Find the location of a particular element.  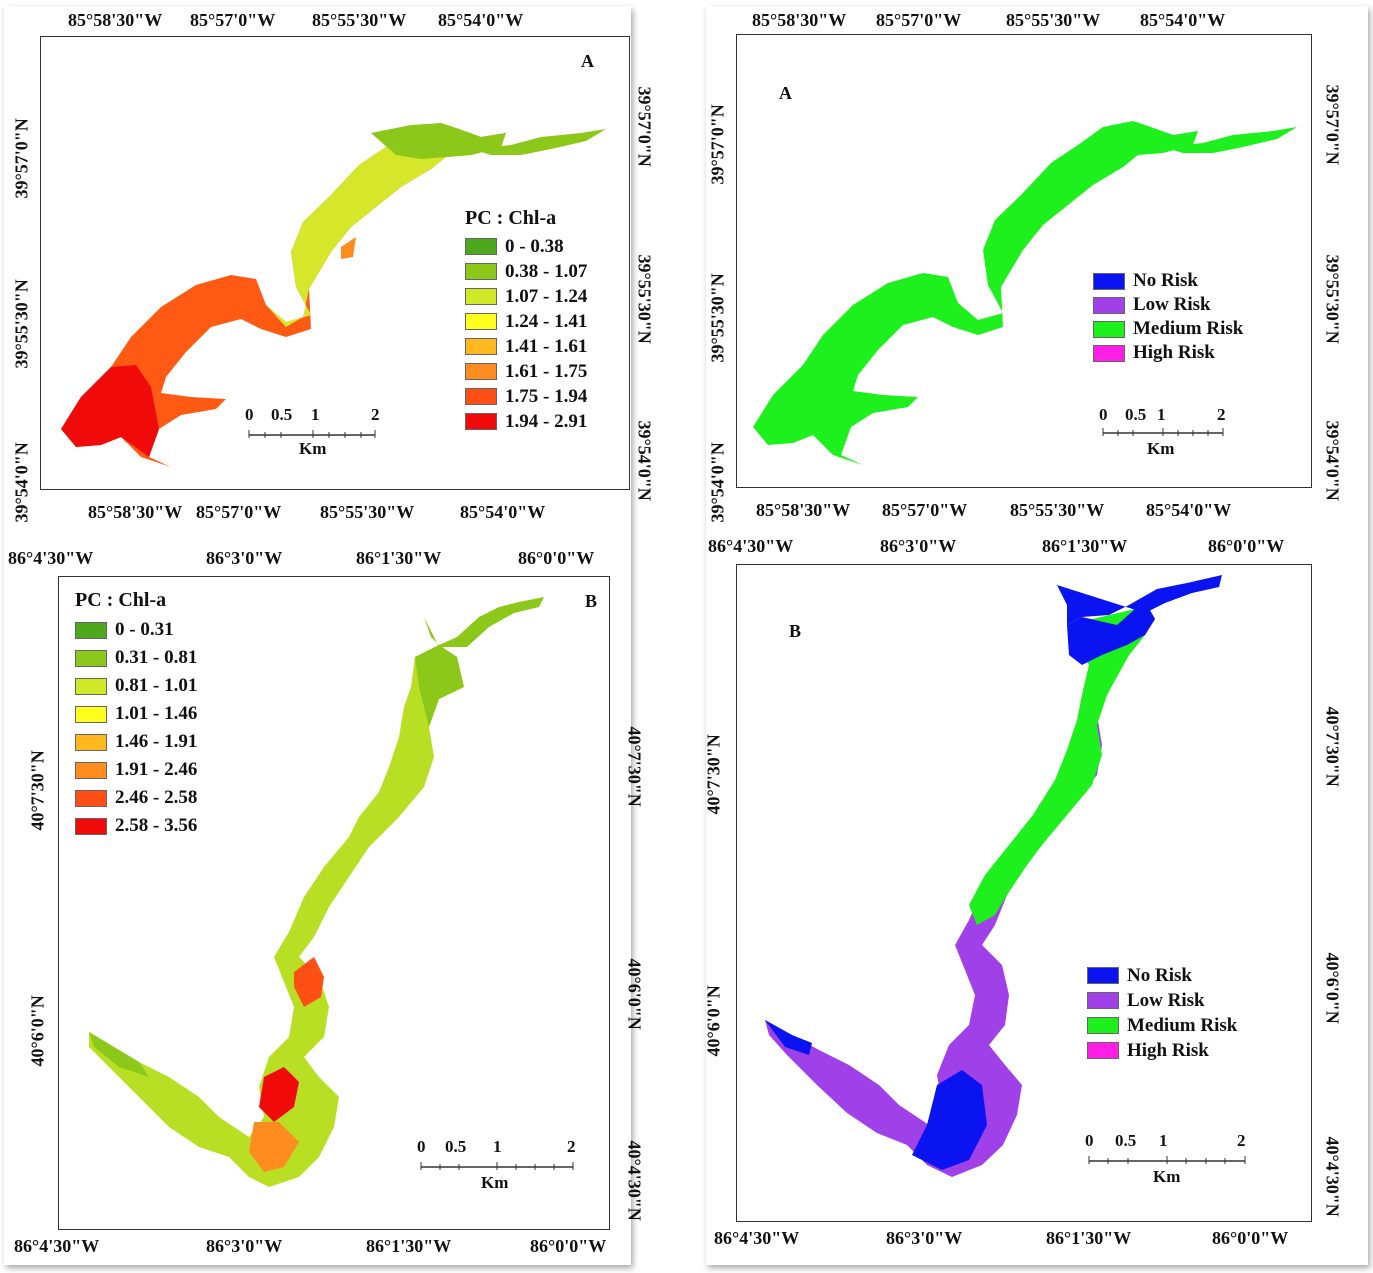

legend-label: 1.46 - 1.91 is located at coordinates (156, 741).